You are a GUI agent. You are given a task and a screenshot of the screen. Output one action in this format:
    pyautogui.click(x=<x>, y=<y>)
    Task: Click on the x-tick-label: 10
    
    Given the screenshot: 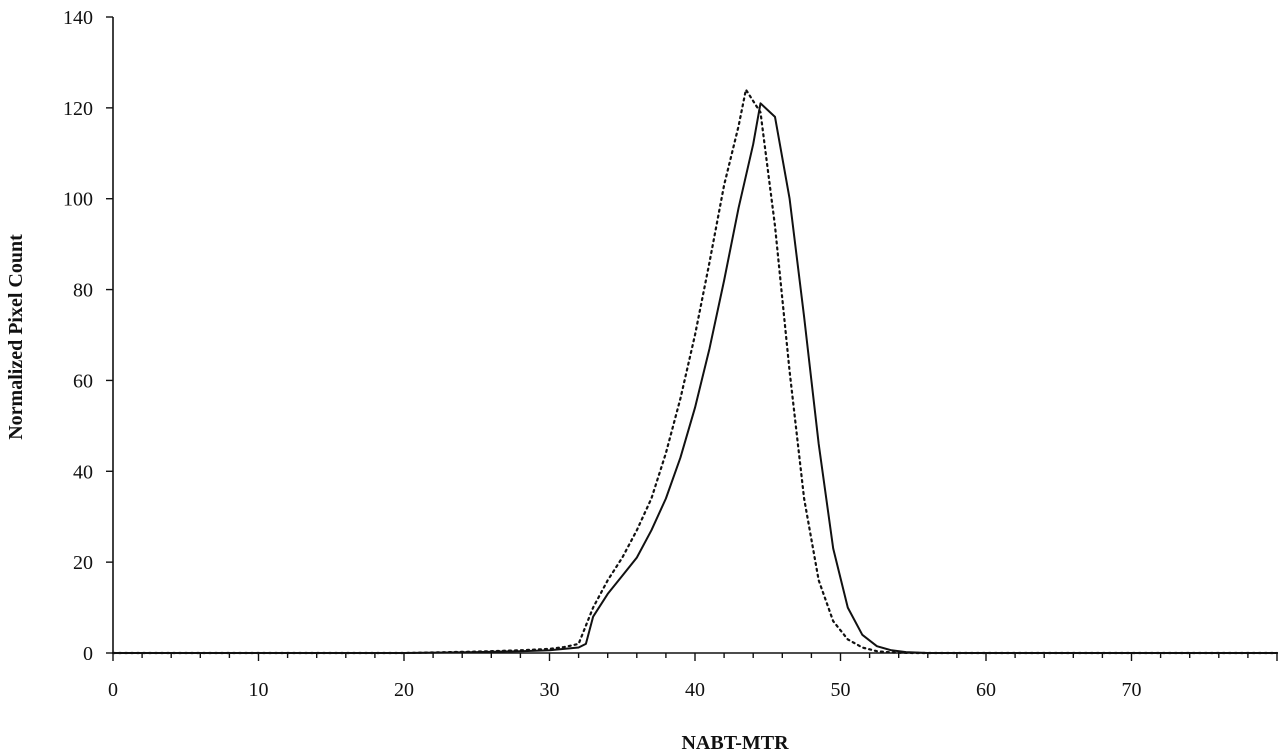 What is the action you would take?
    pyautogui.click(x=259, y=690)
    